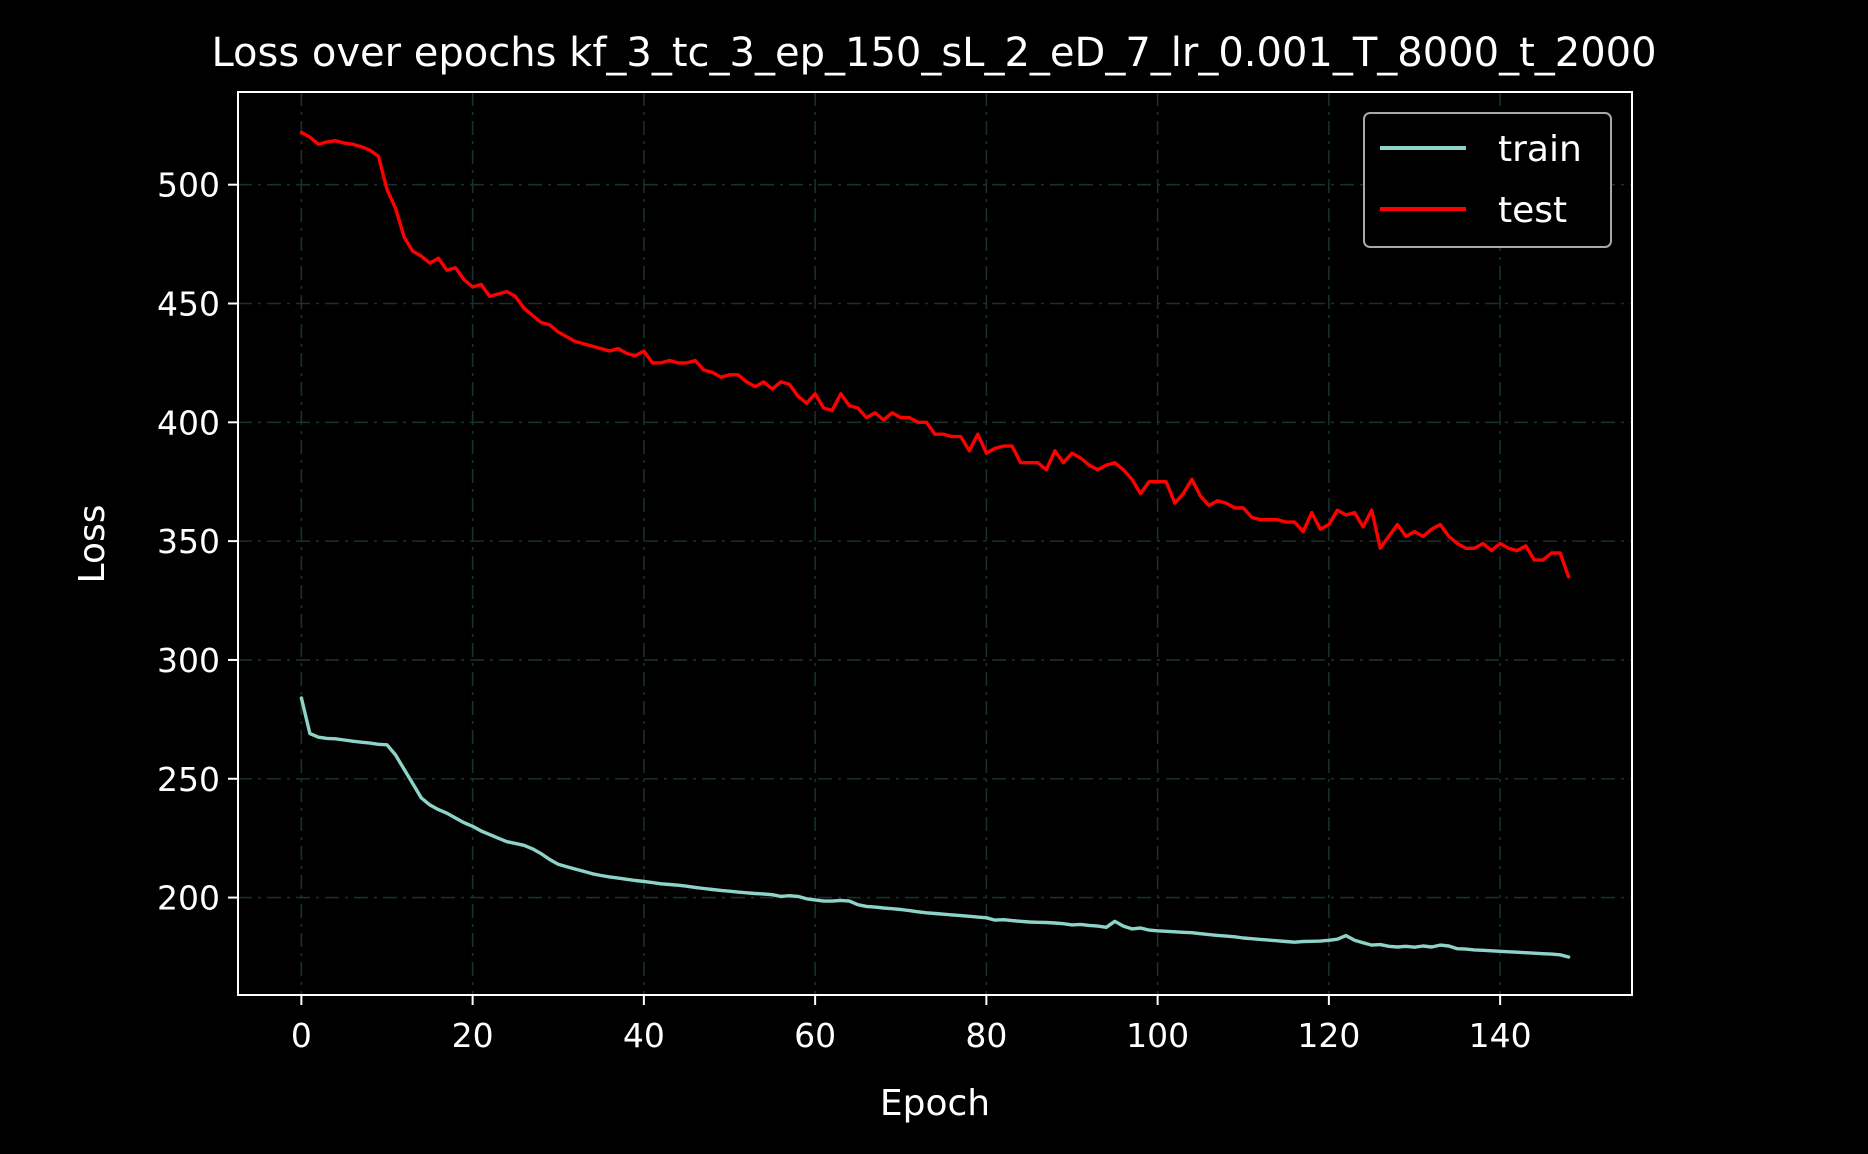 This screenshot has height=1154, width=1868. I want to click on legend: train test, so click(1487, 180).